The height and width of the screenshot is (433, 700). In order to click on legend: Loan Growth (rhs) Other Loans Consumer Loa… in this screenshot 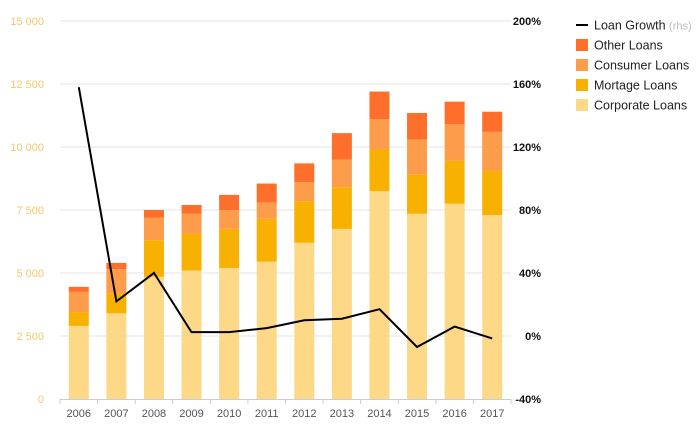, I will do `click(634, 66)`.